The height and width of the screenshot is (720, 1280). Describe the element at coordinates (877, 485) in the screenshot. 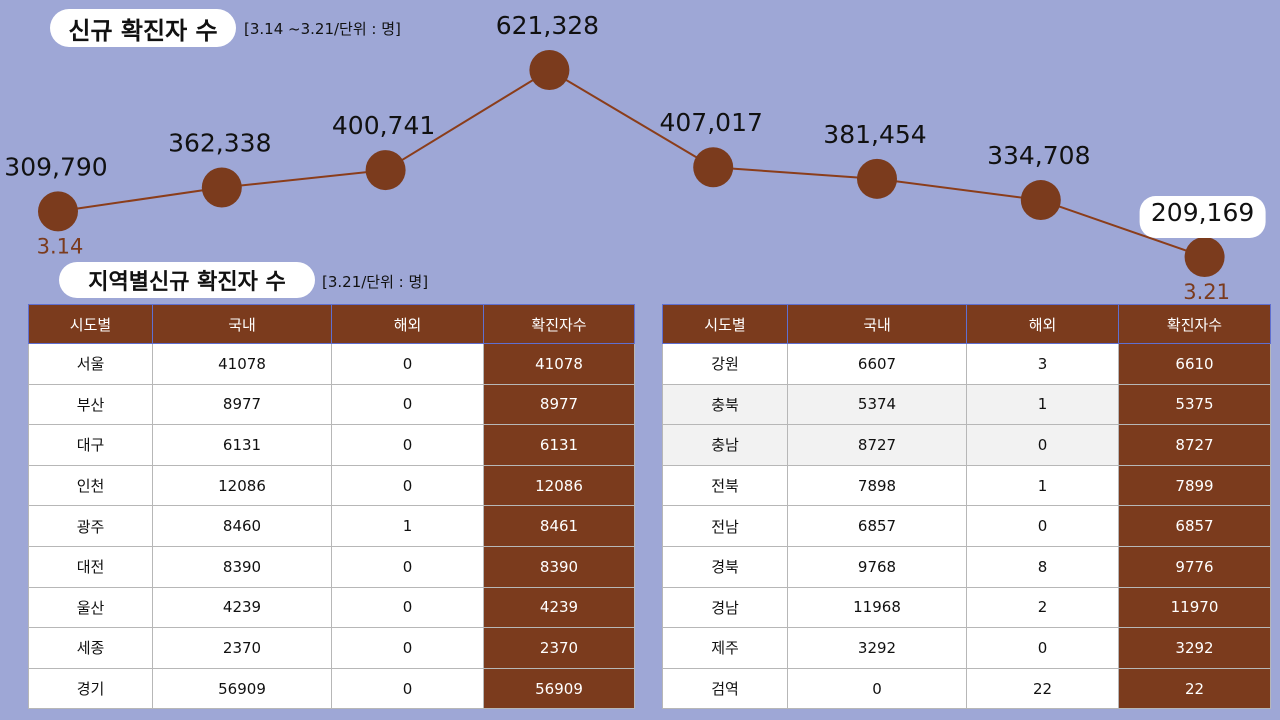

I see `value-cell: 7898` at that location.